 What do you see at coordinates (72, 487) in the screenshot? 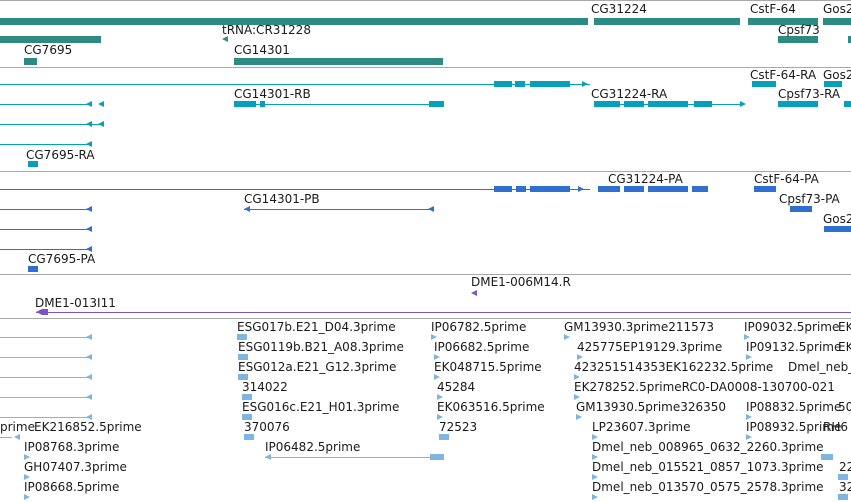
I see `est-label: IP08668.5prime` at bounding box center [72, 487].